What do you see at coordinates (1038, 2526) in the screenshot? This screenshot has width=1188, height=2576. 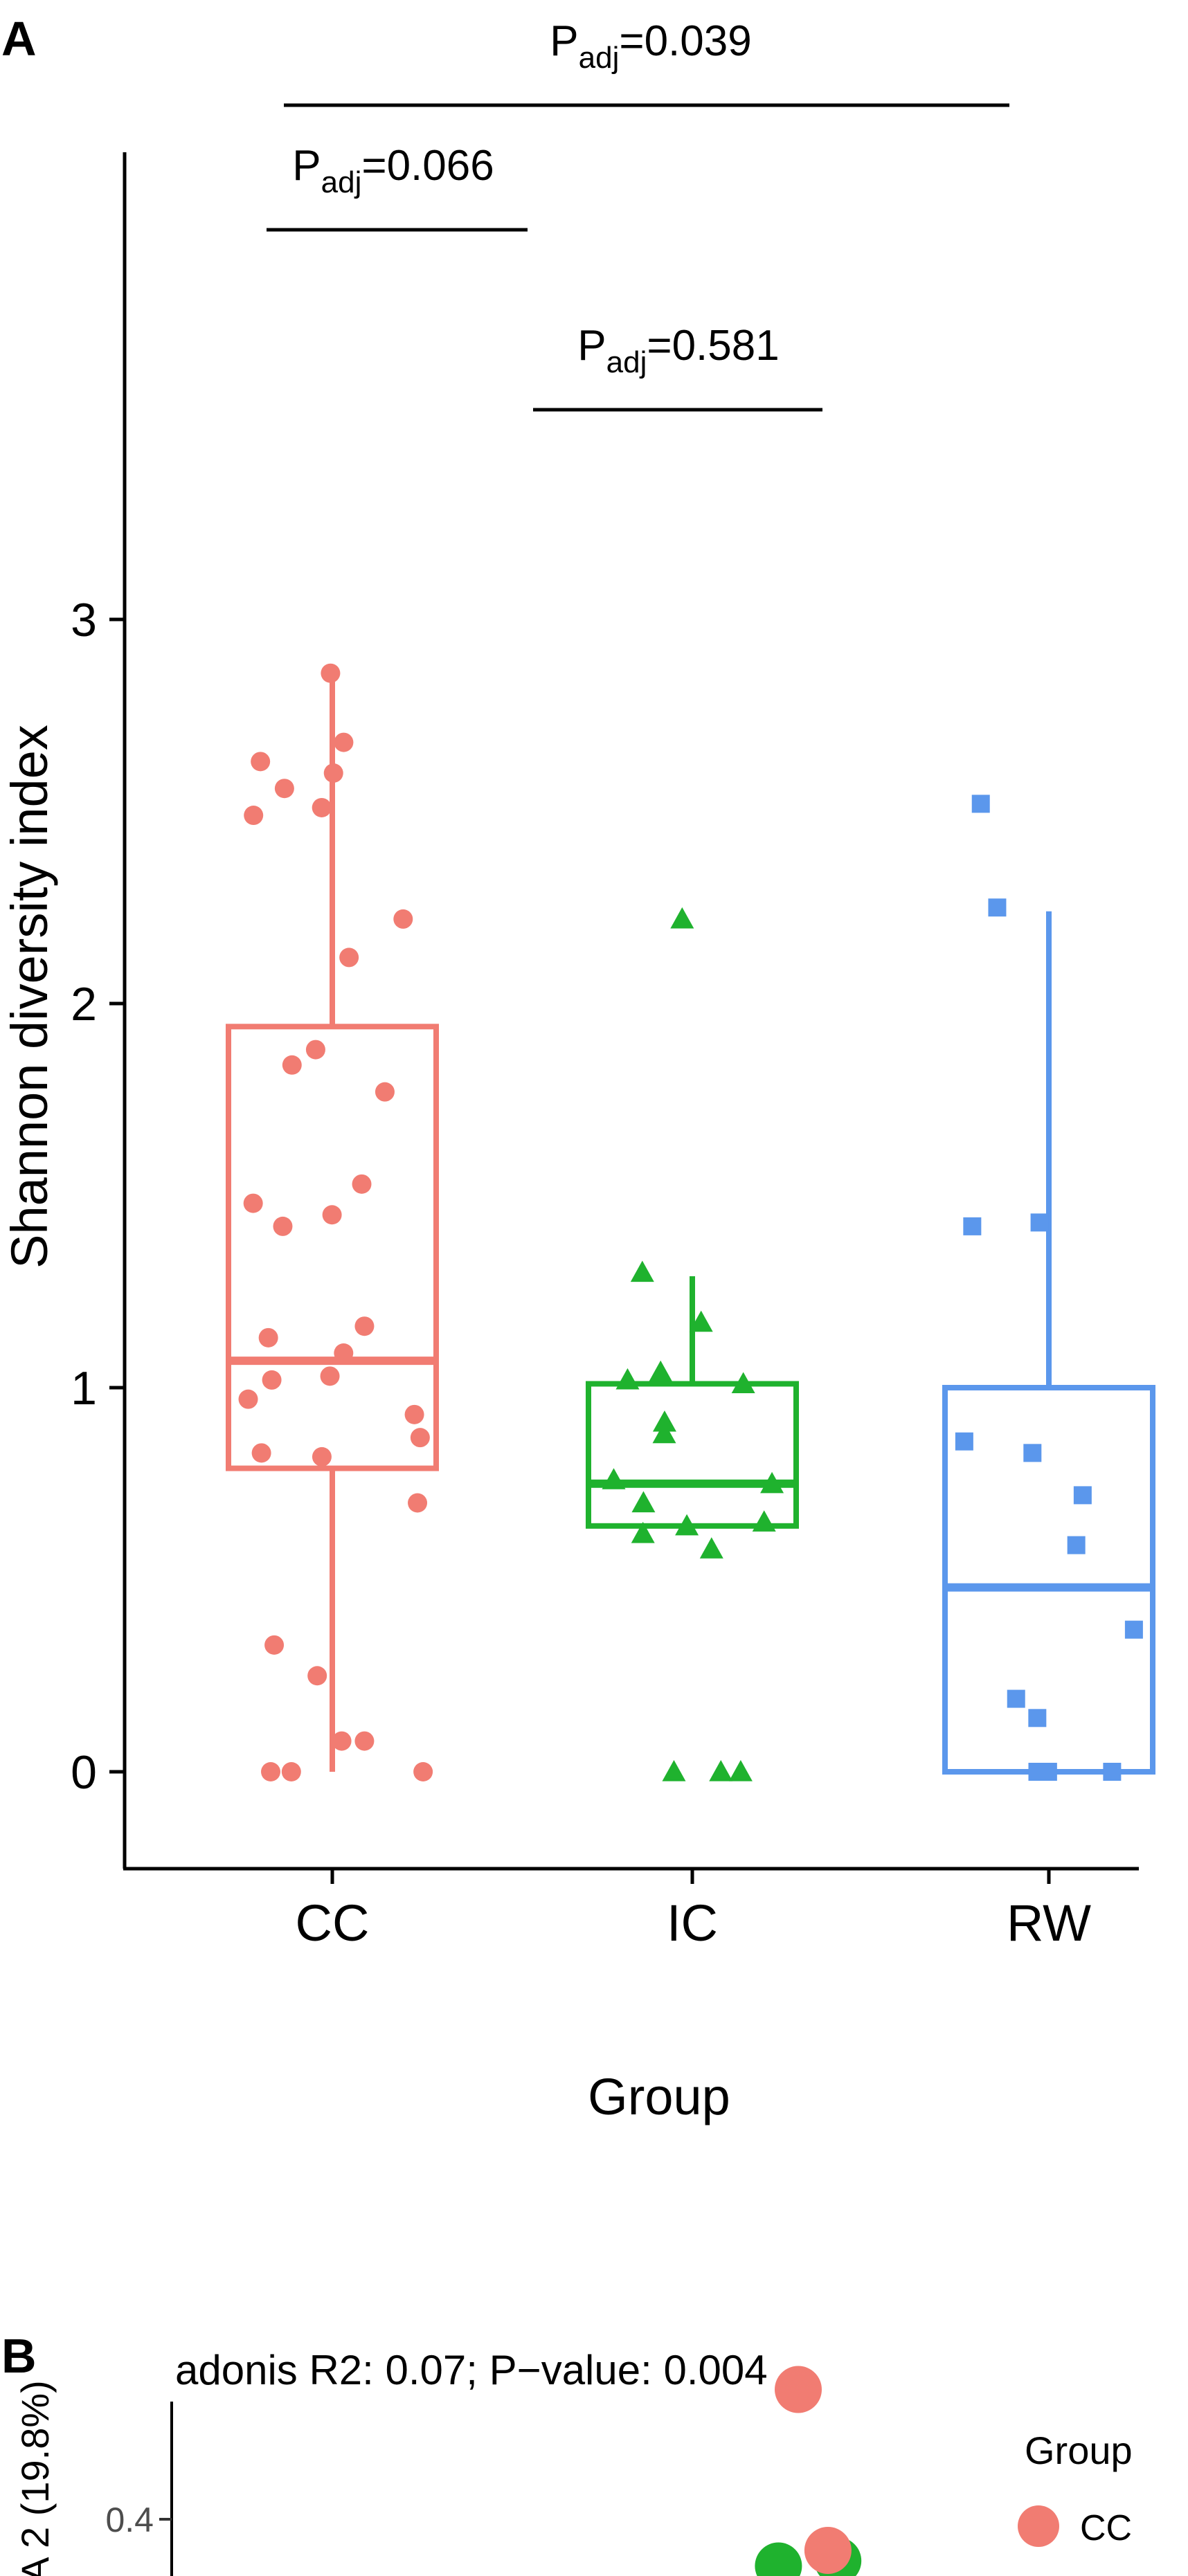 I see `legend-swatch-cc` at bounding box center [1038, 2526].